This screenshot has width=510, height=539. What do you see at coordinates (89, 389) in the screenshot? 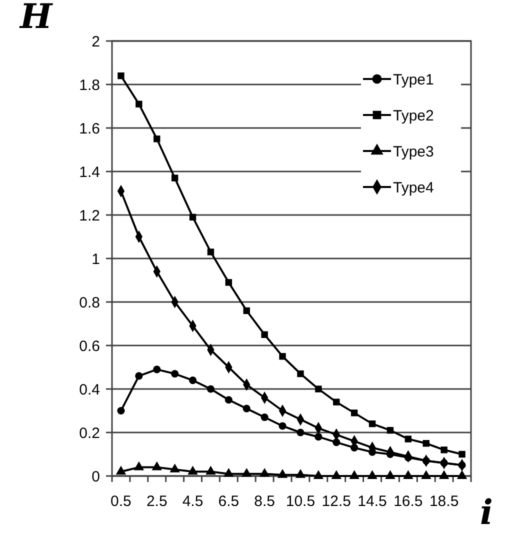
I see `y-tick-label: 0.4` at bounding box center [89, 389].